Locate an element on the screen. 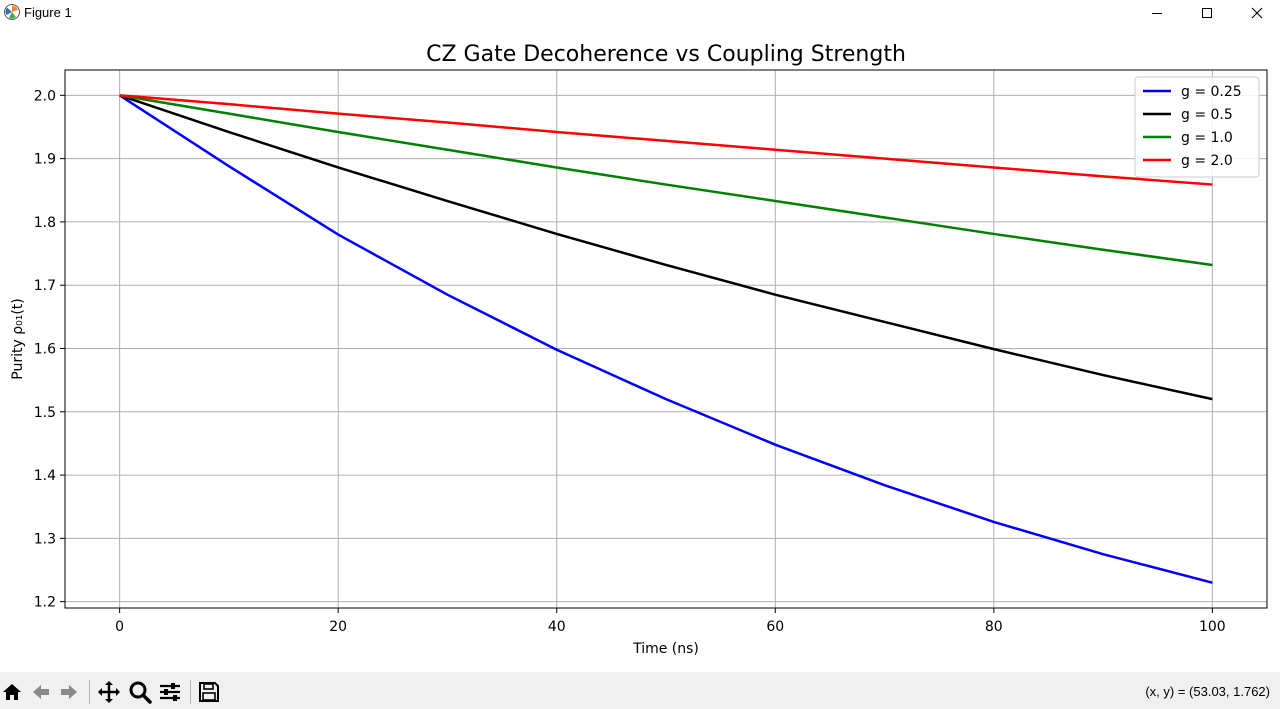 The image size is (1280, 709). pan-button is located at coordinates (109, 692).